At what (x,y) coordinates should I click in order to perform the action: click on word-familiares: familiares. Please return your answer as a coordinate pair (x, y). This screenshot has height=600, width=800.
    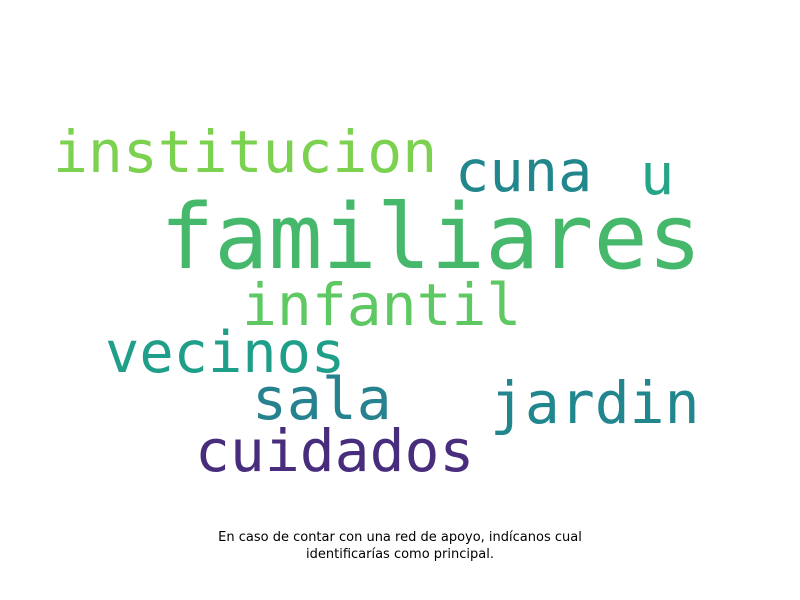
    Looking at the image, I should click on (431, 237).